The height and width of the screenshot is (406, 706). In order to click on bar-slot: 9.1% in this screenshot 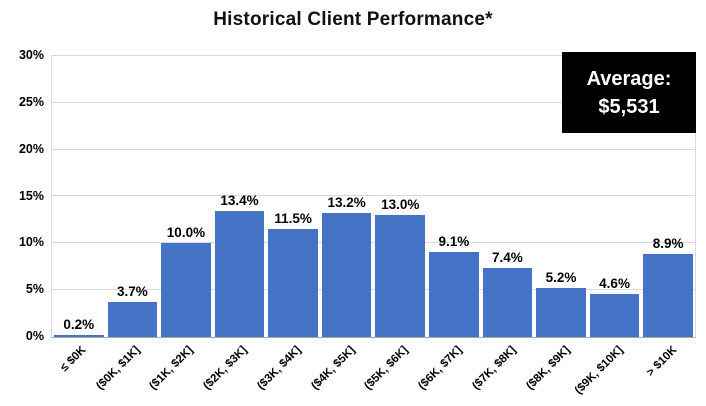, I will do `click(454, 196)`.